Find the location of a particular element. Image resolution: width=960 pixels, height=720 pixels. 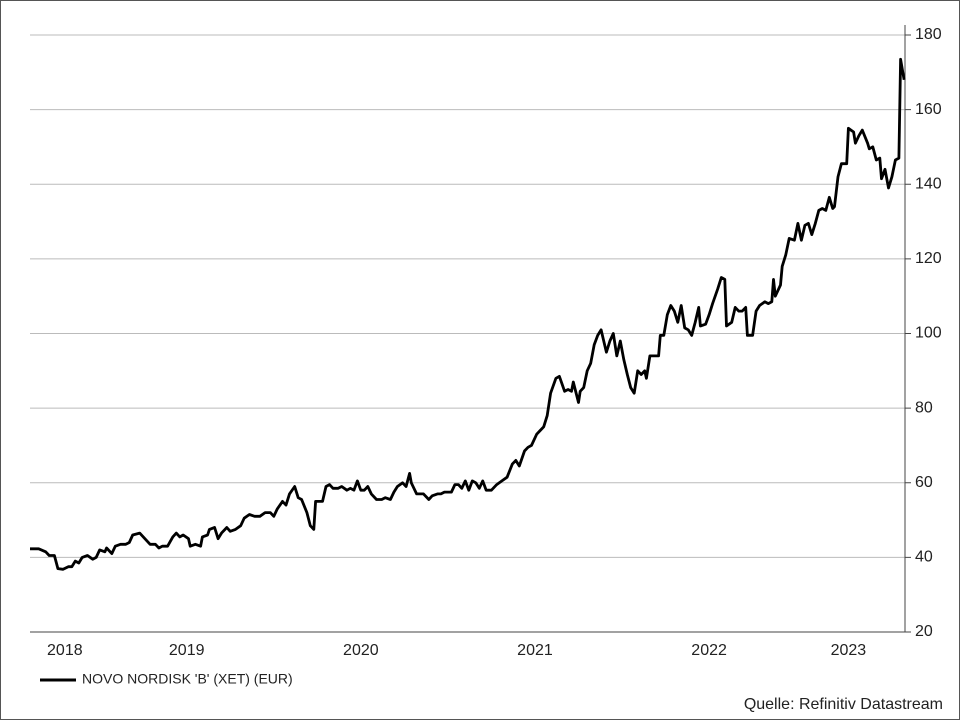

source: Quelle: Refinitiv Datastream is located at coordinates (843, 704).